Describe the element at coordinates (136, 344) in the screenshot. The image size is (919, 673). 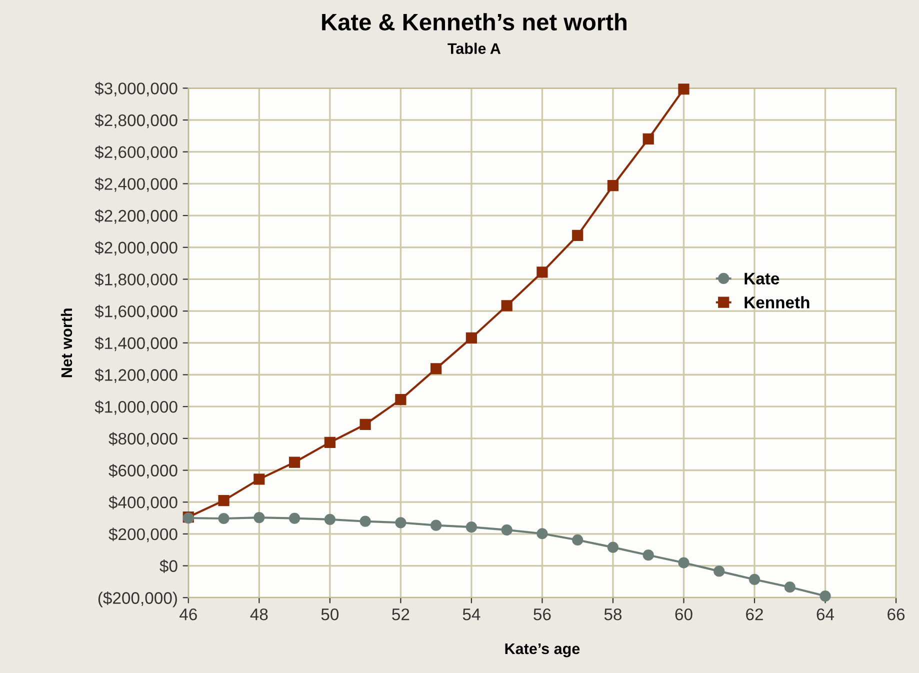
I see `y-tick-label: $1,400,000` at that location.